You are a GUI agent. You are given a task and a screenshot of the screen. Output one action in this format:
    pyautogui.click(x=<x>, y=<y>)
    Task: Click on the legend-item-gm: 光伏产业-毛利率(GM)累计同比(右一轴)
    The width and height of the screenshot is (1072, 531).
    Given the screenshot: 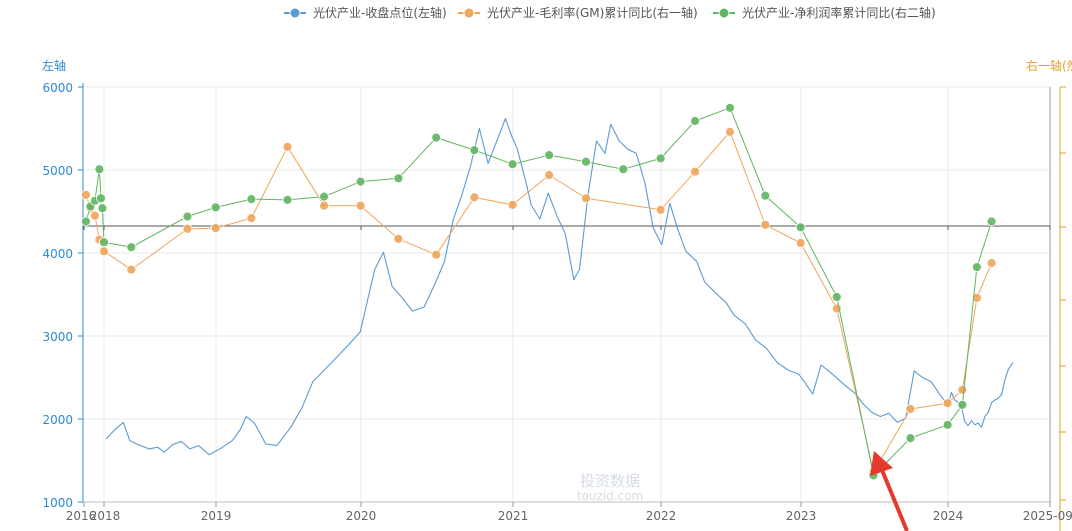 What is the action you would take?
    pyautogui.click(x=578, y=12)
    